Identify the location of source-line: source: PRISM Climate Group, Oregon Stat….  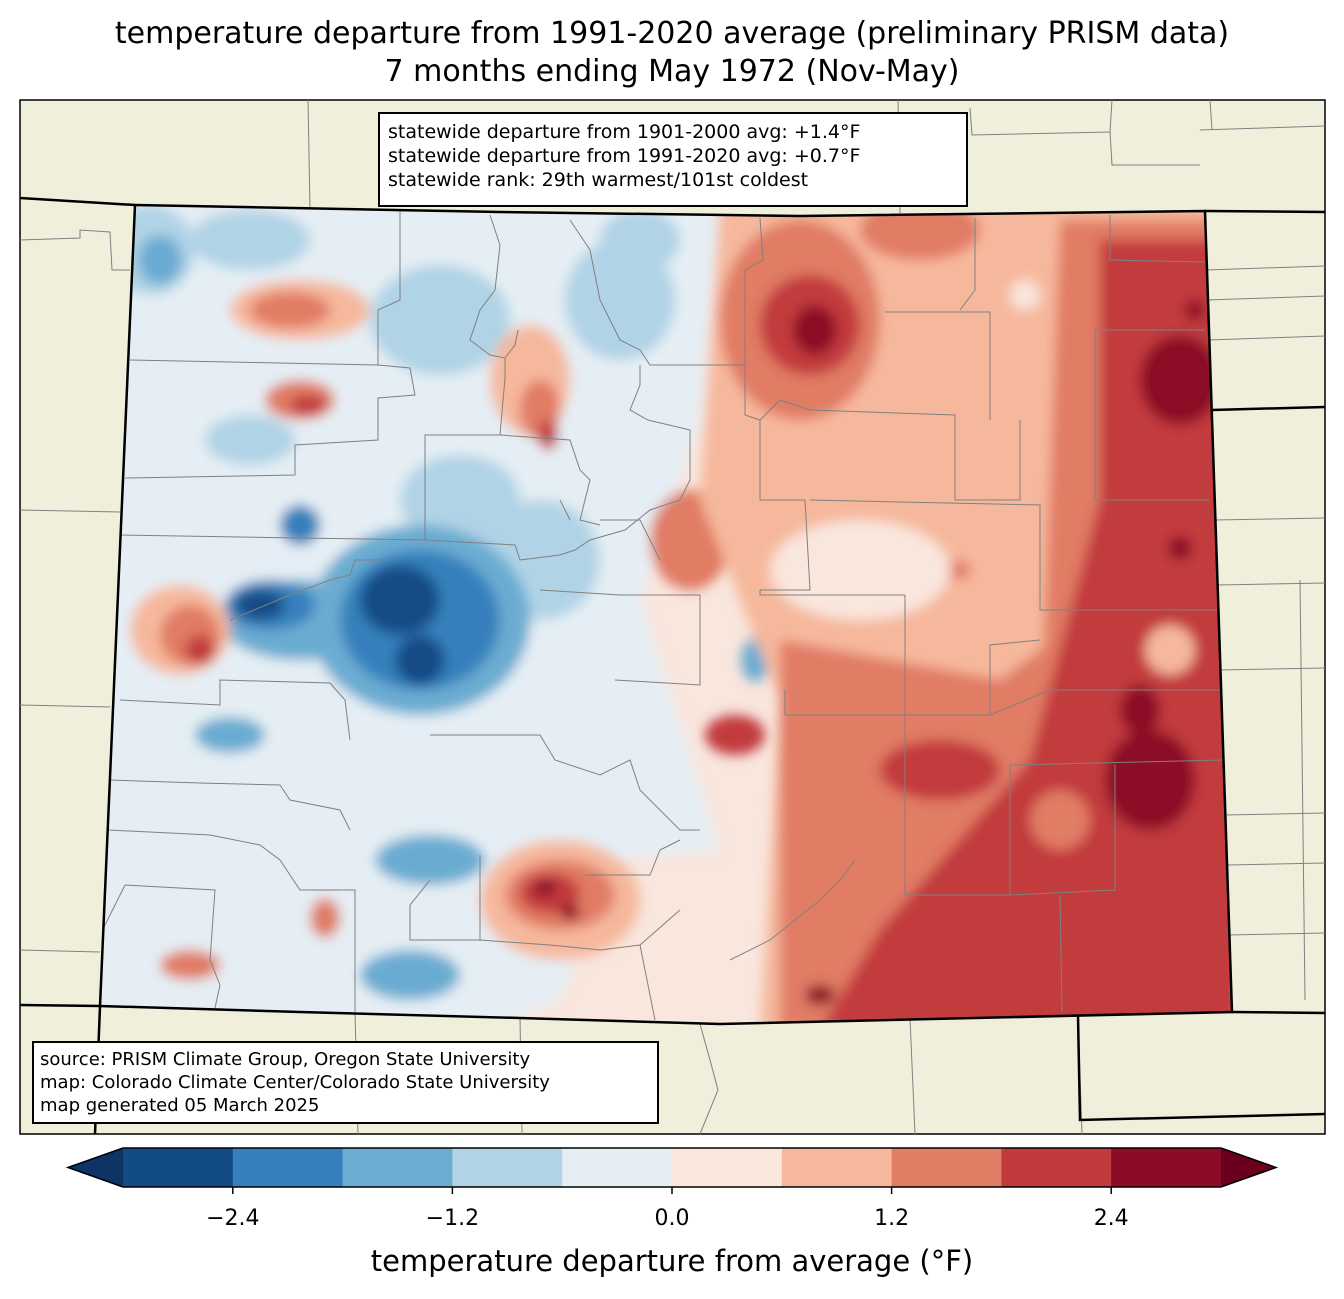
(285, 1059).